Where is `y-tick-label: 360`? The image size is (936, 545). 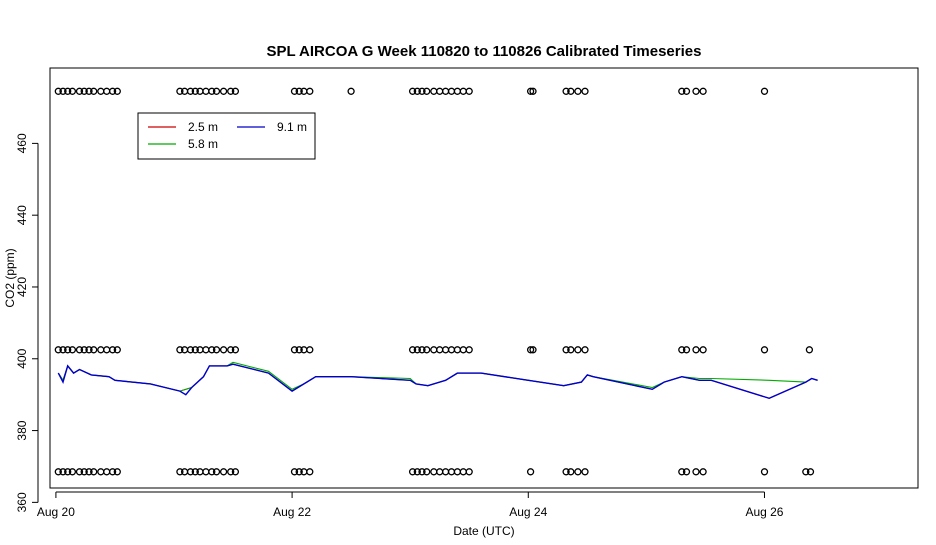 y-tick-label: 360 is located at coordinates (22, 502).